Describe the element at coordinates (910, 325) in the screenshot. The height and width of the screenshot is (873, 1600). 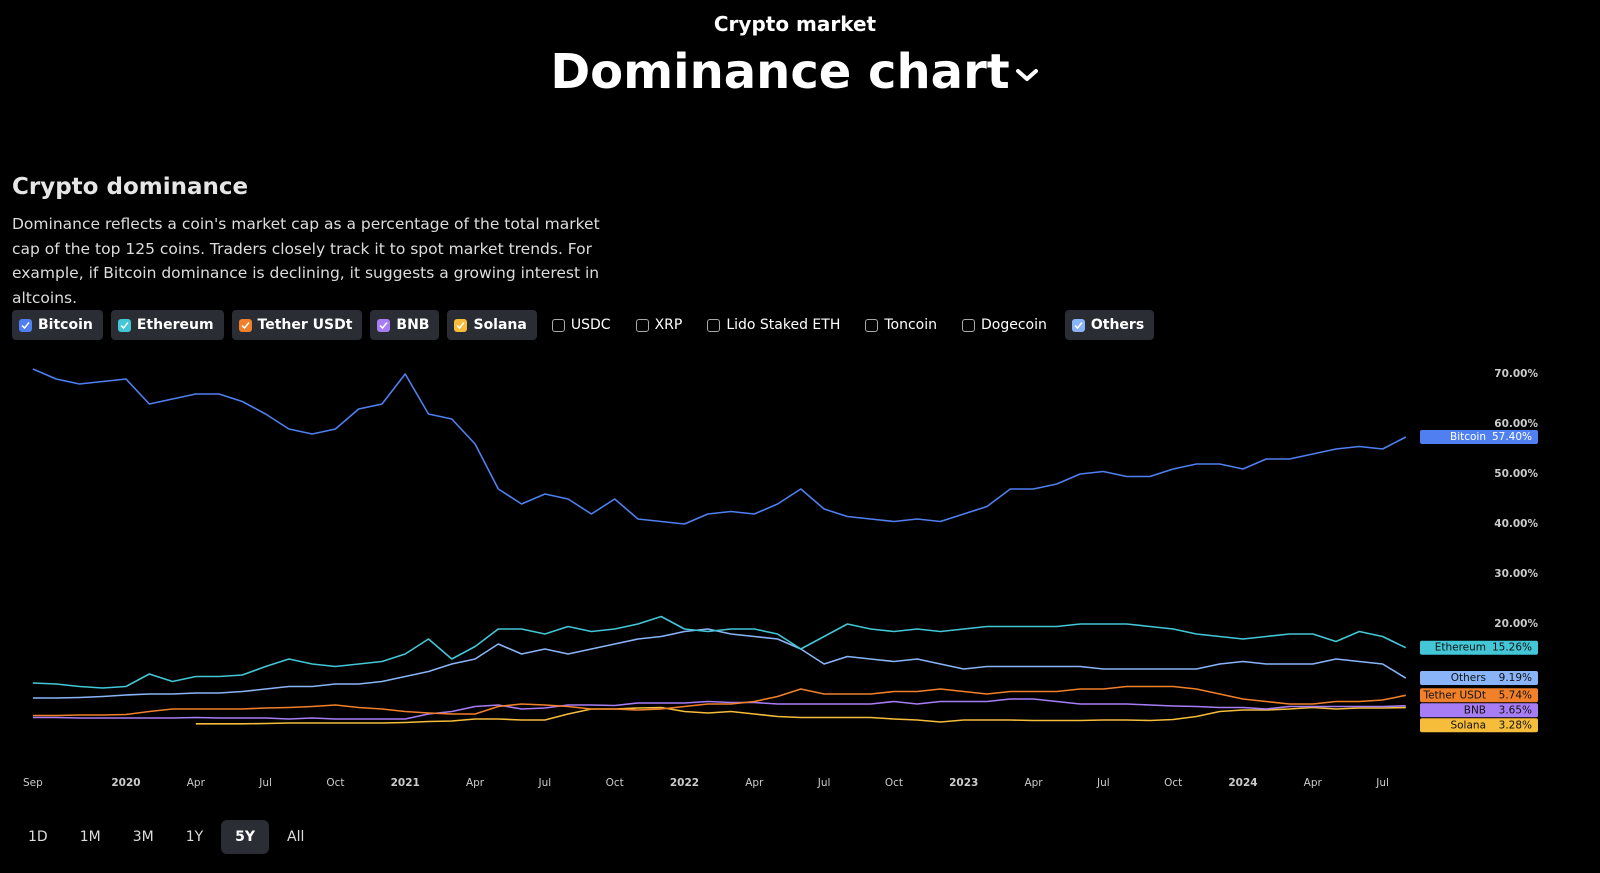
I see `coin-filter-label: Toncoin` at that location.